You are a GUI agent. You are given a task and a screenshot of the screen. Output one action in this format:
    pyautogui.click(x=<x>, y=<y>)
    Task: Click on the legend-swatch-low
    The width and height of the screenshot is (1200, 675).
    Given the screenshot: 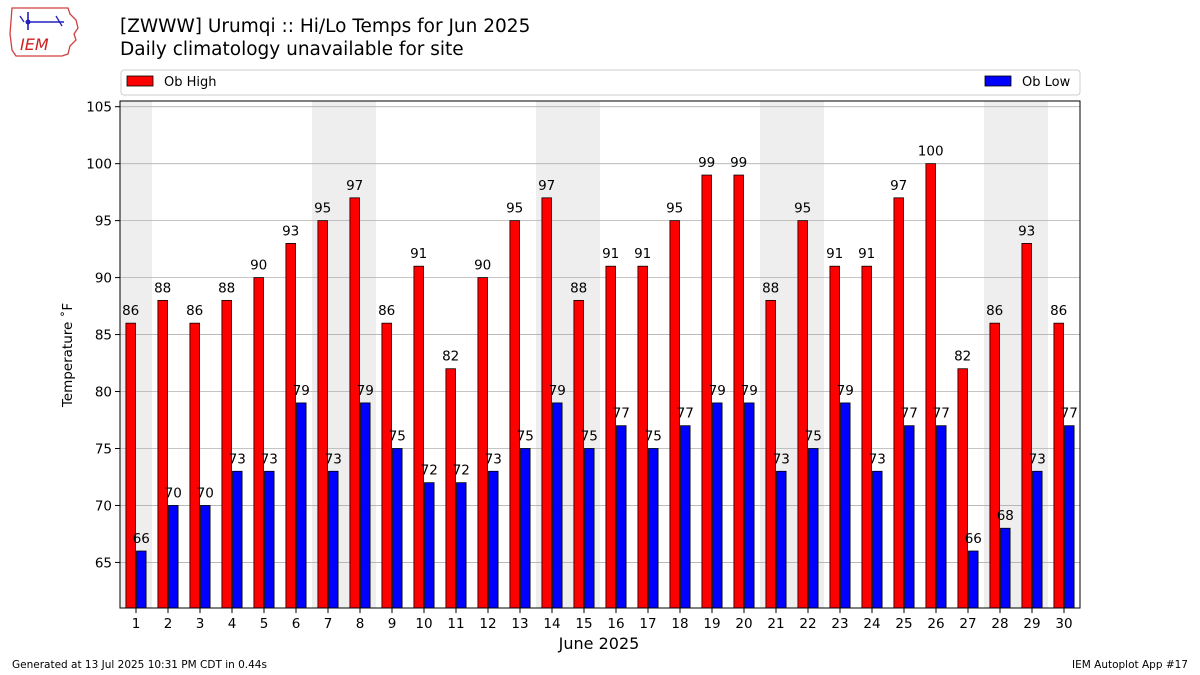 What is the action you would take?
    pyautogui.click(x=998, y=81)
    